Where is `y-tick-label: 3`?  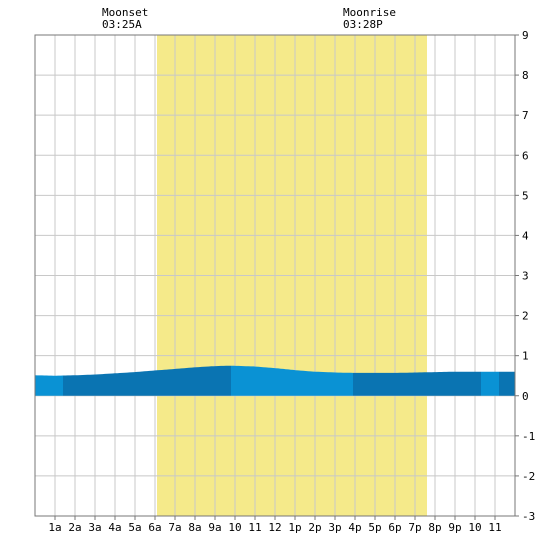
y-tick-label: 3 is located at coordinates (525, 276).